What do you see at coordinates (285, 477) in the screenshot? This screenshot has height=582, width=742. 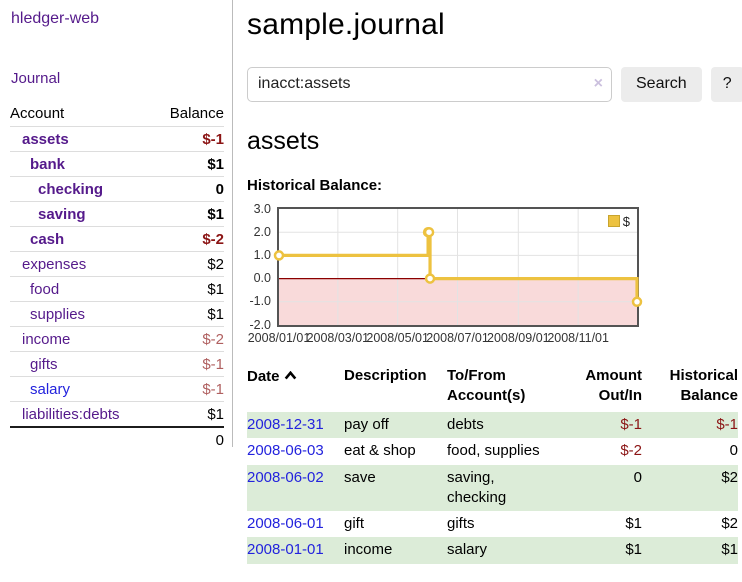 I see `transaction-date-link: 2008-06-02` at bounding box center [285, 477].